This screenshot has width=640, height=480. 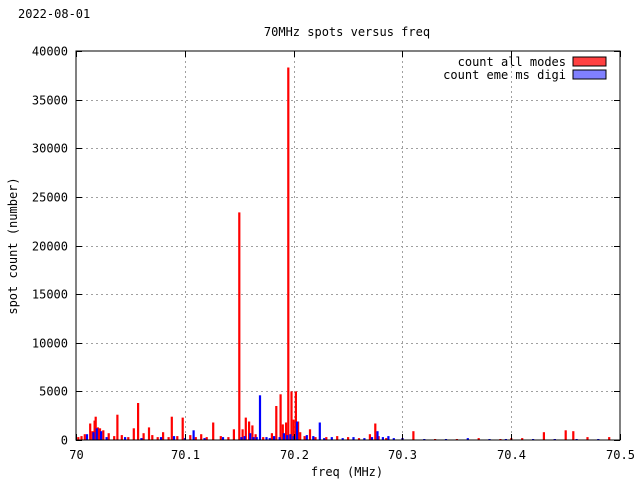 I want to click on x-tick-label: 70.3, so click(x=402, y=455).